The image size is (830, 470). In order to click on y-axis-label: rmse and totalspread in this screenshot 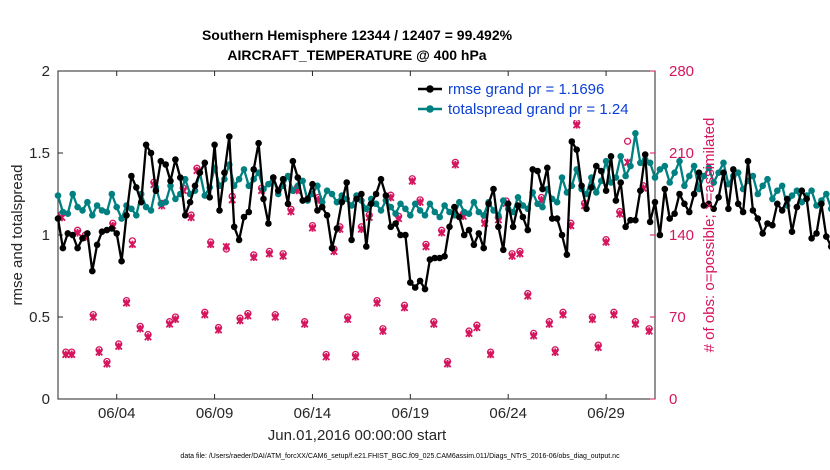, I will do `click(17, 235)`.